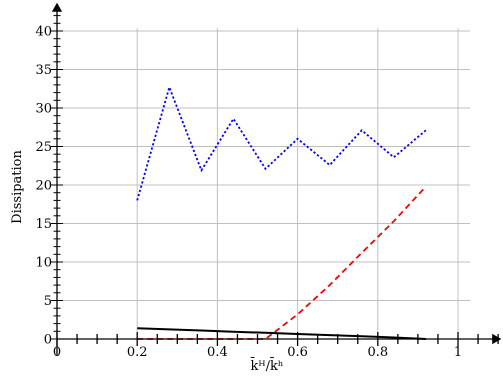 This screenshot has height=379, width=503. Describe the element at coordinates (267, 365) in the screenshot. I see `x-axis-label: k̄ᴴ/k̄ʰ` at that location.